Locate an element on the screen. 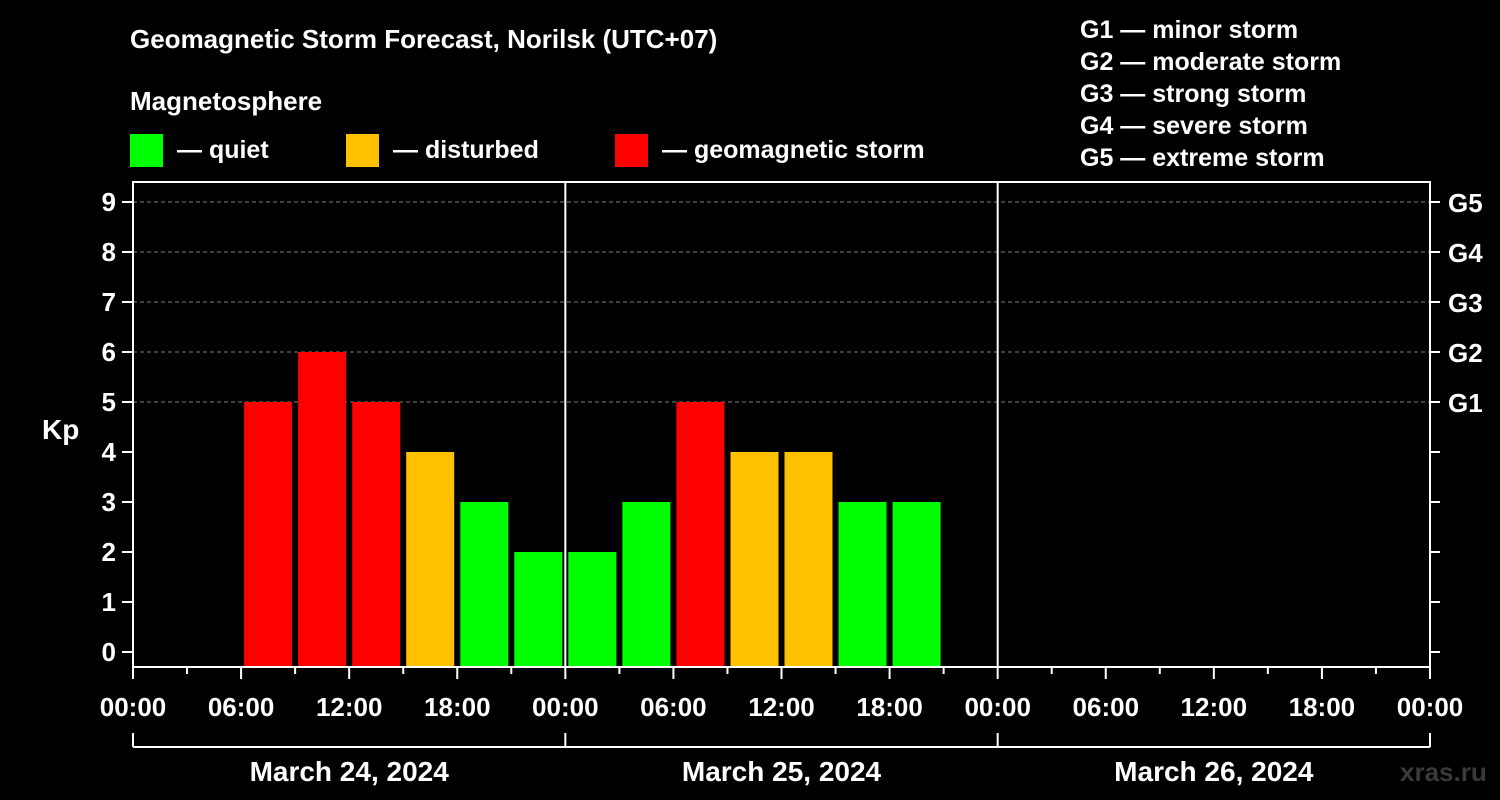 This screenshot has width=1500, height=800. y-tick-label-9: 9 is located at coordinates (109, 202).